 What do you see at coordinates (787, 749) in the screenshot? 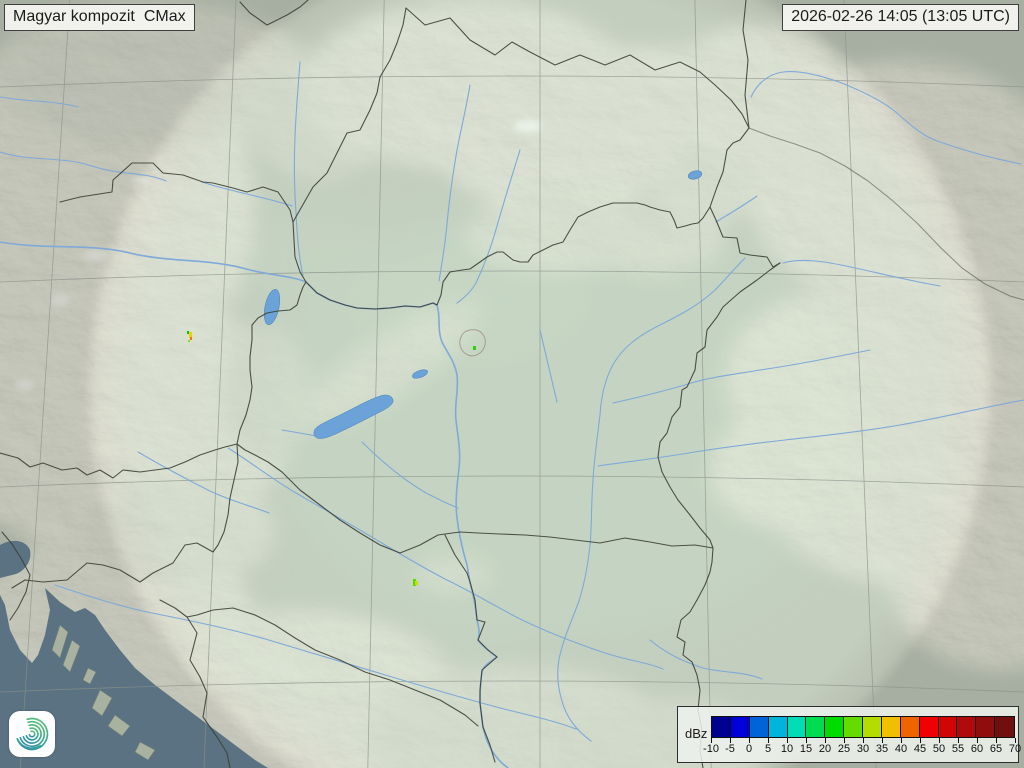
I see `legend-tick-label: 10` at bounding box center [787, 749].